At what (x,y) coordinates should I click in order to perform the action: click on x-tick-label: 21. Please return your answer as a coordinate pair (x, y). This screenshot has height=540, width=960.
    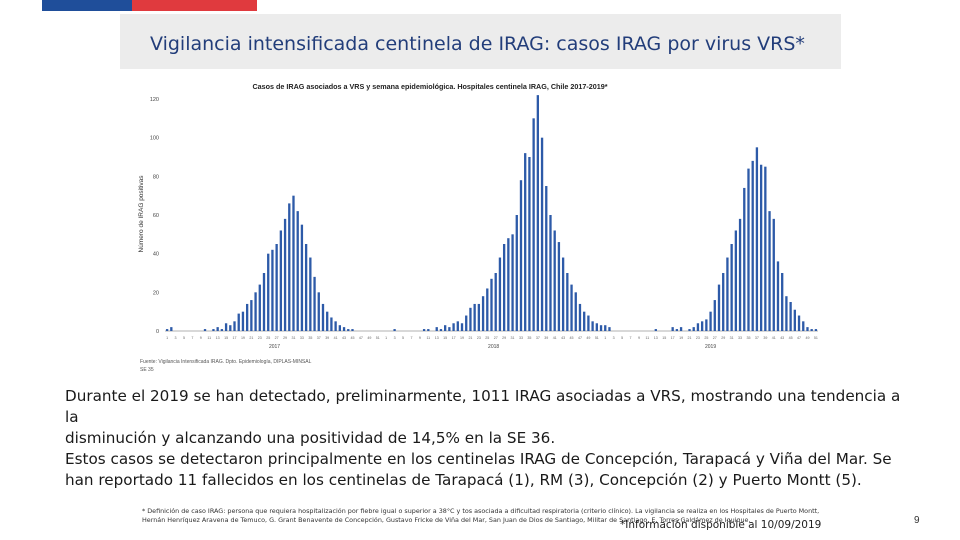
    Looking at the image, I should click on (251, 338).